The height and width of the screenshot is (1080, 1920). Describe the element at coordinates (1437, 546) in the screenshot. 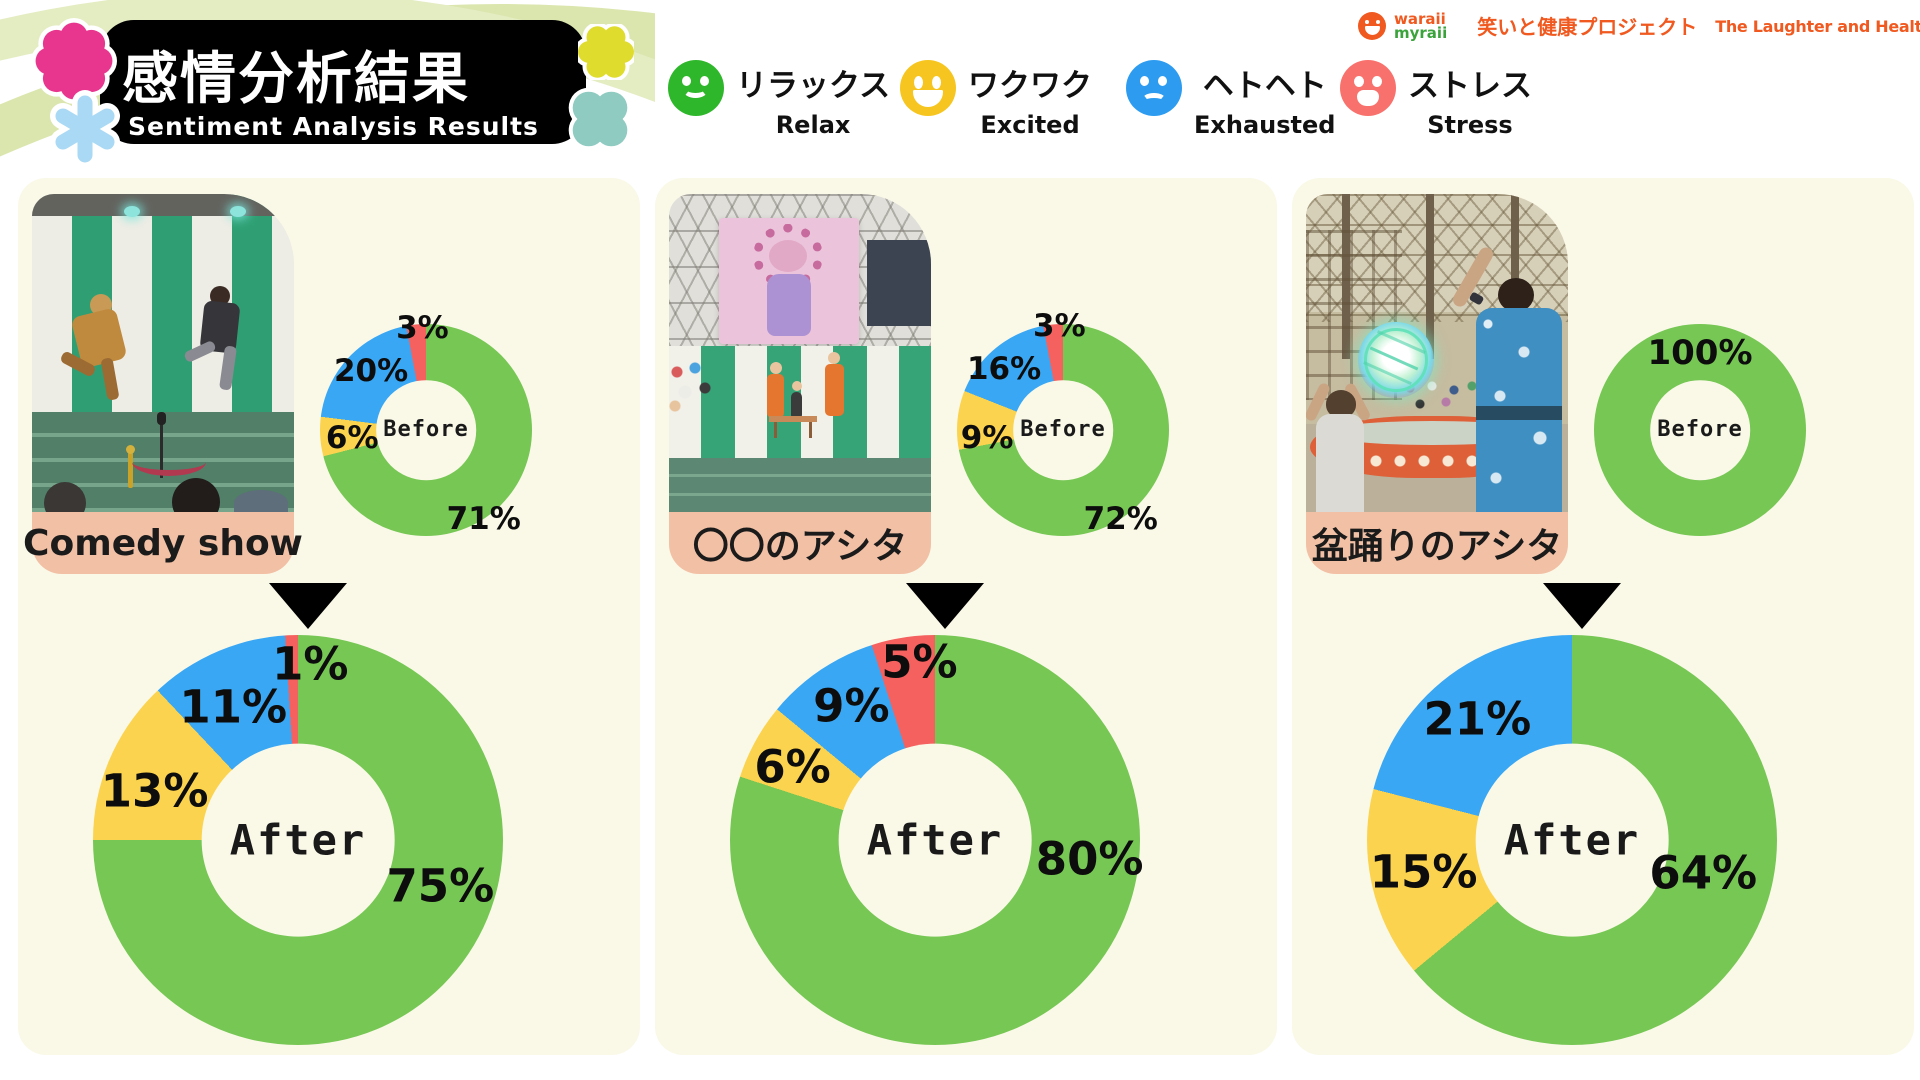

I see `event-label-text: 盆踊りのアシタ` at that location.